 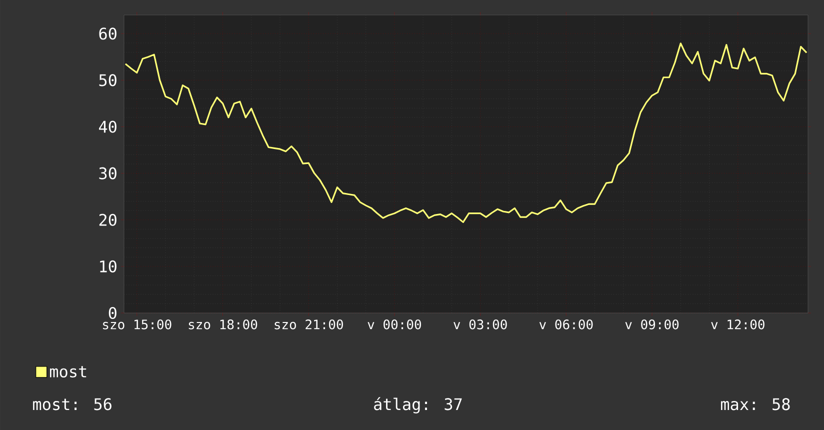 I want to click on x-tick-label: v 03:00, so click(x=480, y=325).